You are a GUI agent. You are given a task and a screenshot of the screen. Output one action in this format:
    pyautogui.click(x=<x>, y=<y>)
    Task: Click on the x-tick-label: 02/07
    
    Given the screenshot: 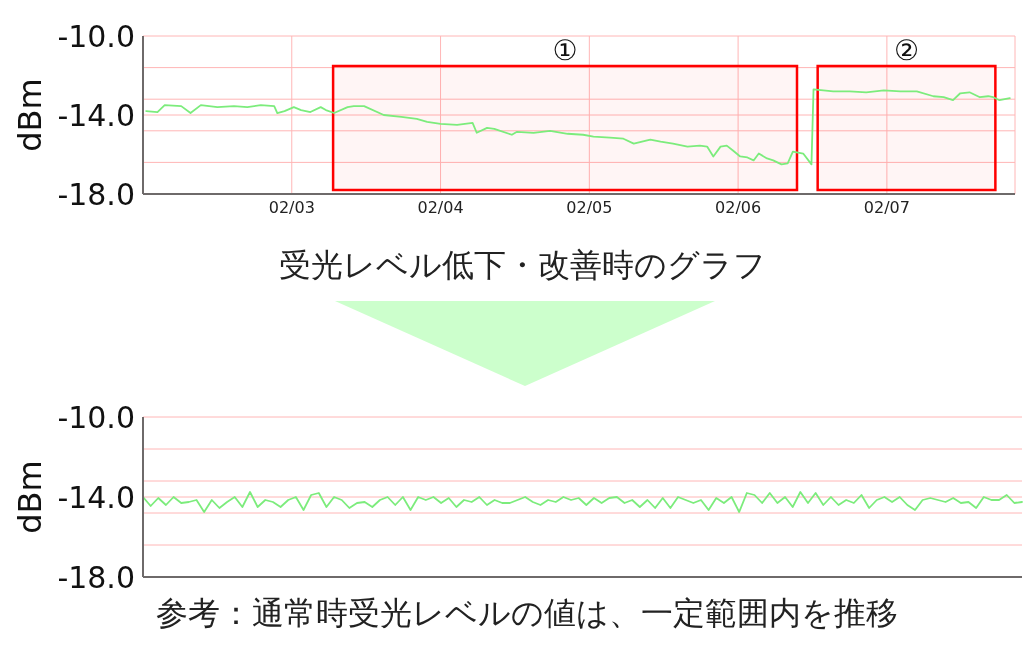 What is the action you would take?
    pyautogui.click(x=886, y=208)
    